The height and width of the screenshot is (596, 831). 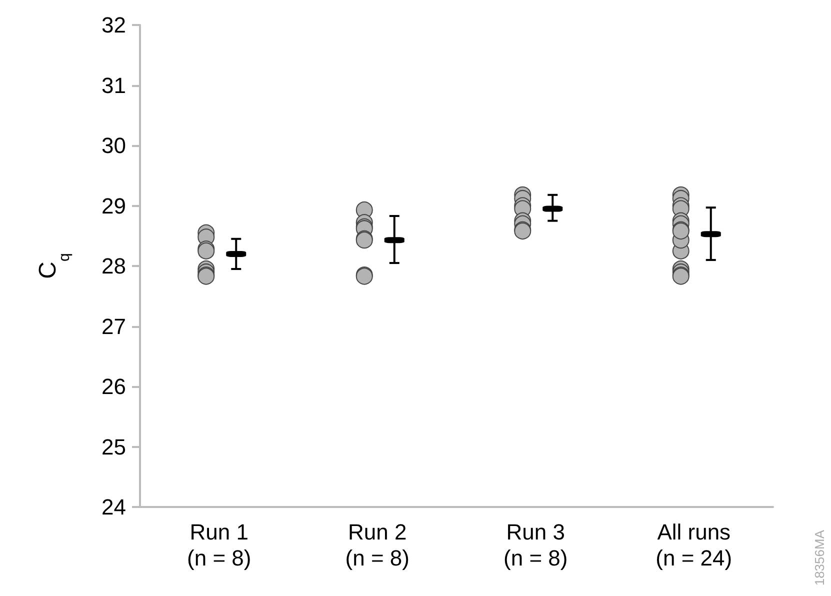 What do you see at coordinates (377, 545) in the screenshot?
I see `x-tick-label: Run 2 (n = 8)` at bounding box center [377, 545].